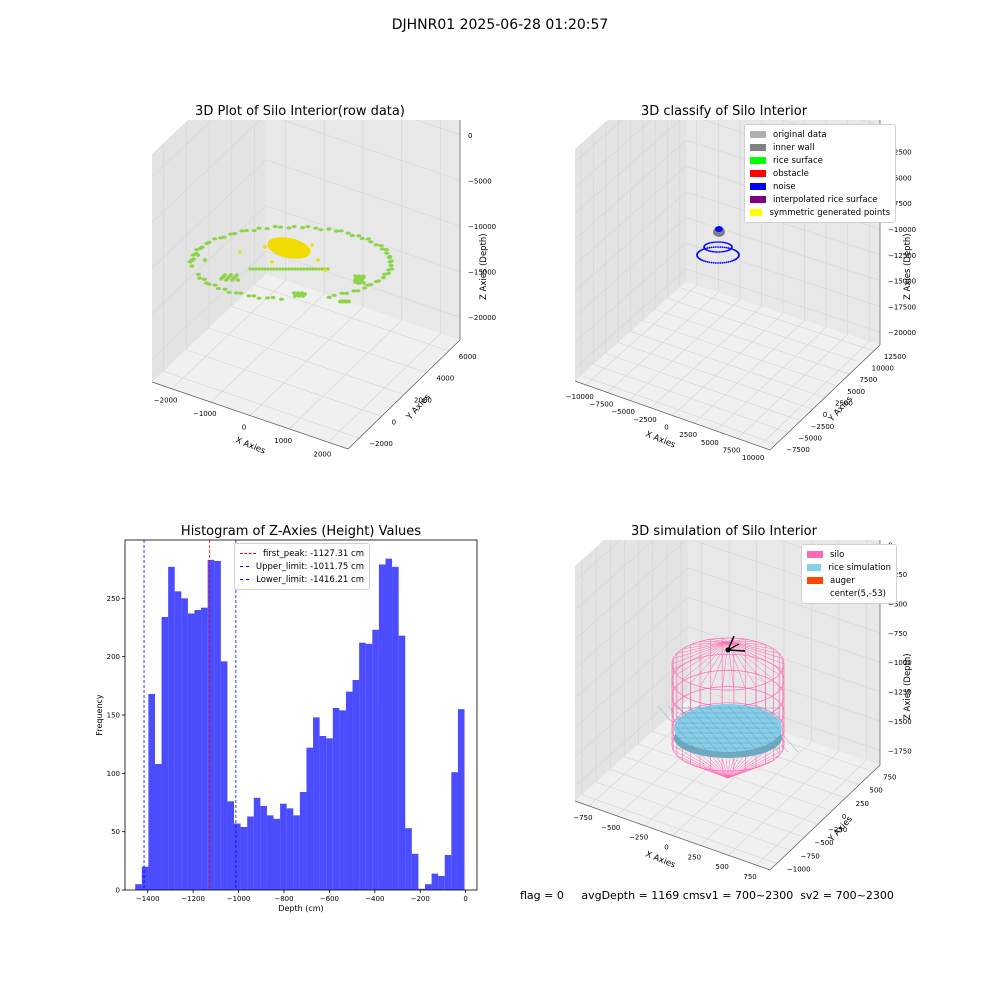  What do you see at coordinates (902, 256) in the screenshot?
I see `z-tick-label: −12500` at bounding box center [902, 256].